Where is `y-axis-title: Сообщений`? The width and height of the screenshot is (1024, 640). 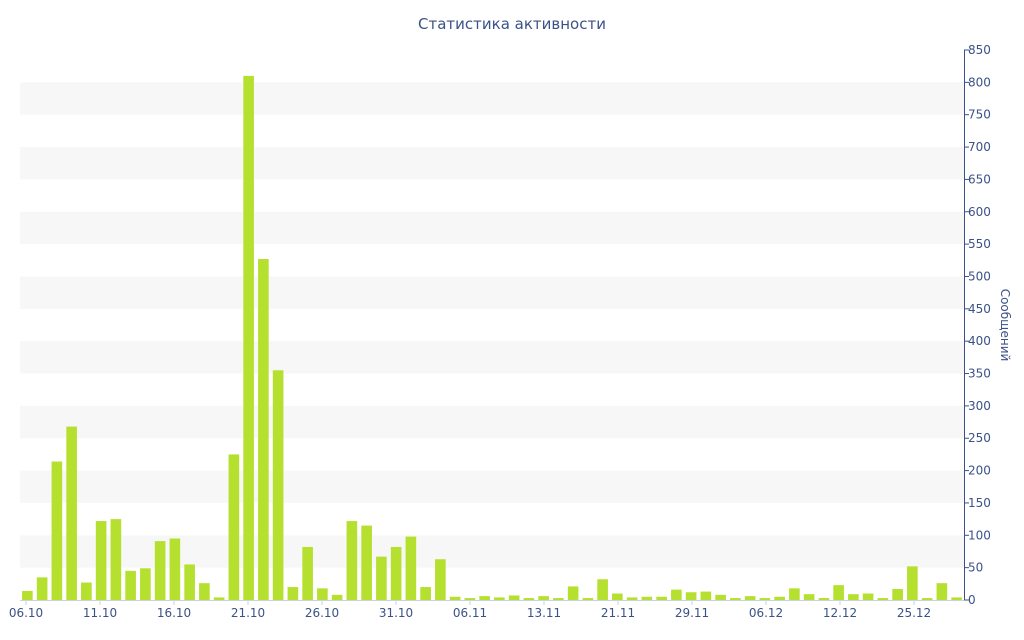
y-axis-title: Сообщений is located at coordinates (1005, 325).